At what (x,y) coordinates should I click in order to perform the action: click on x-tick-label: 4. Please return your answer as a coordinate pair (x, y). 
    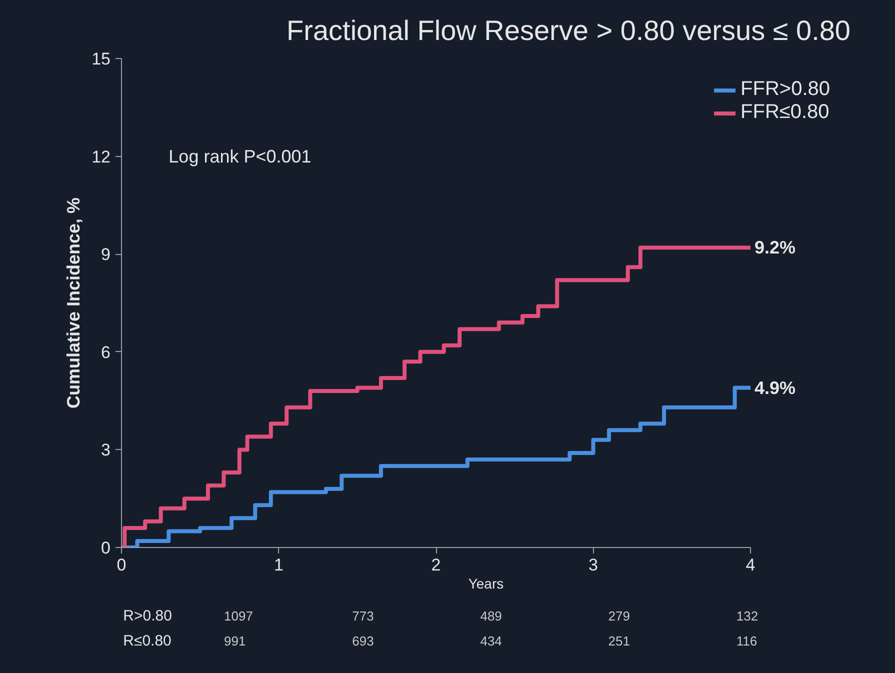
    Looking at the image, I should click on (751, 565).